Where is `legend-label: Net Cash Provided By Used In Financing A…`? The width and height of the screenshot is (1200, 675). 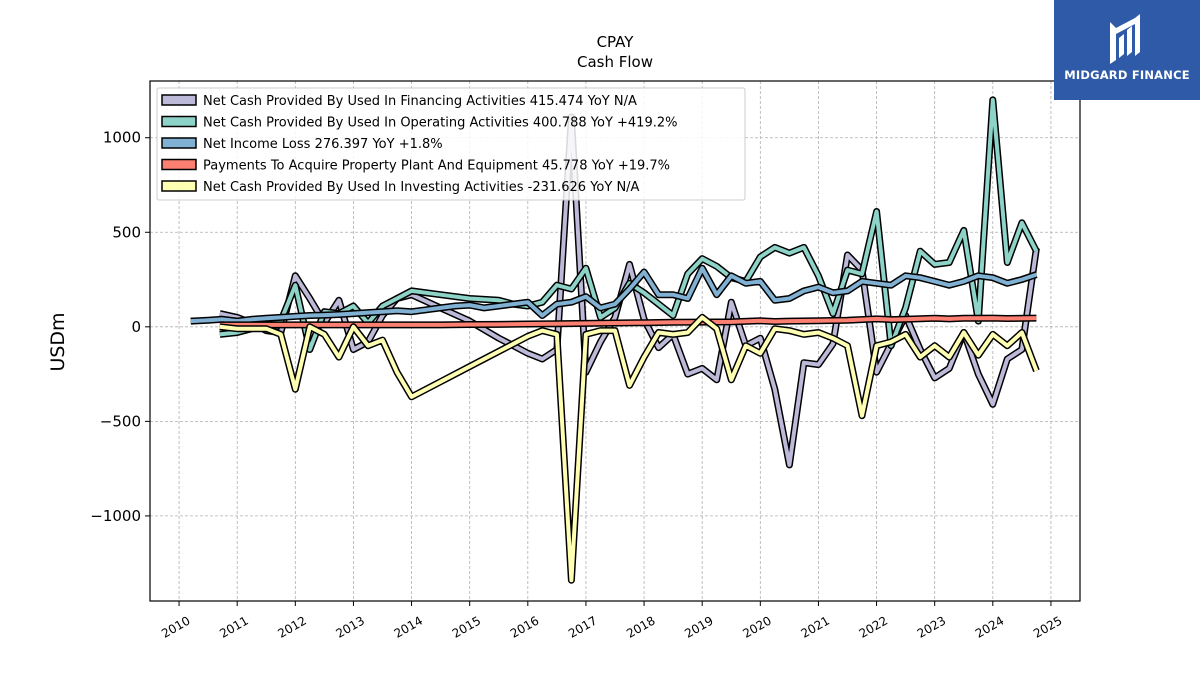 legend-label: Net Cash Provided By Used In Financing A… is located at coordinates (420, 101).